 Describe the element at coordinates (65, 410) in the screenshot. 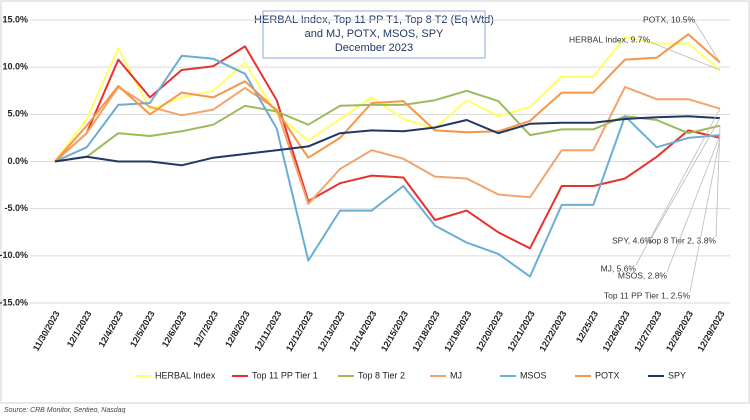

I see `source: Source: CRB Monitor, Sentieo, Nasdaq` at that location.